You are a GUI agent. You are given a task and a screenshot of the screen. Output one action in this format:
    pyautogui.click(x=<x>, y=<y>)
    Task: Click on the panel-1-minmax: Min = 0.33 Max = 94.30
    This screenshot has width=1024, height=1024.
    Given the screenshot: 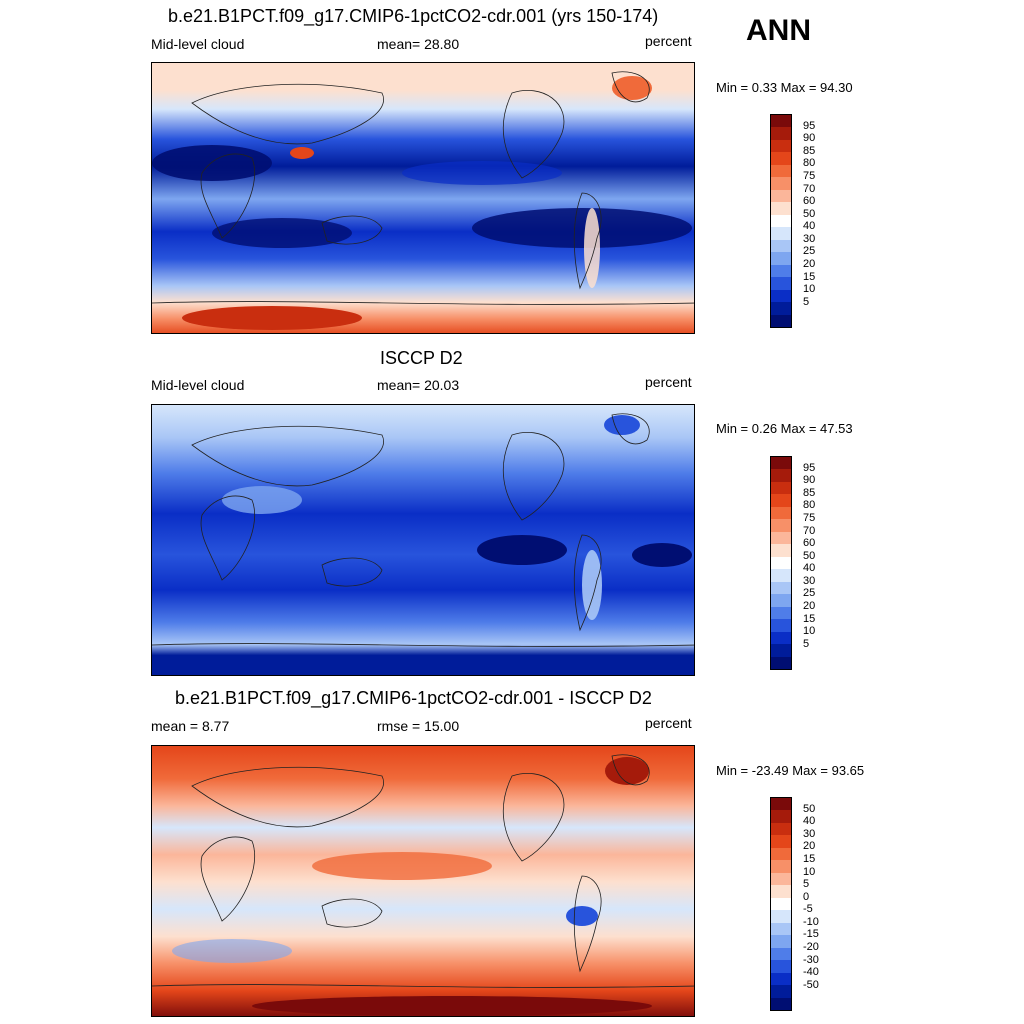 What is the action you would take?
    pyautogui.click(x=784, y=87)
    